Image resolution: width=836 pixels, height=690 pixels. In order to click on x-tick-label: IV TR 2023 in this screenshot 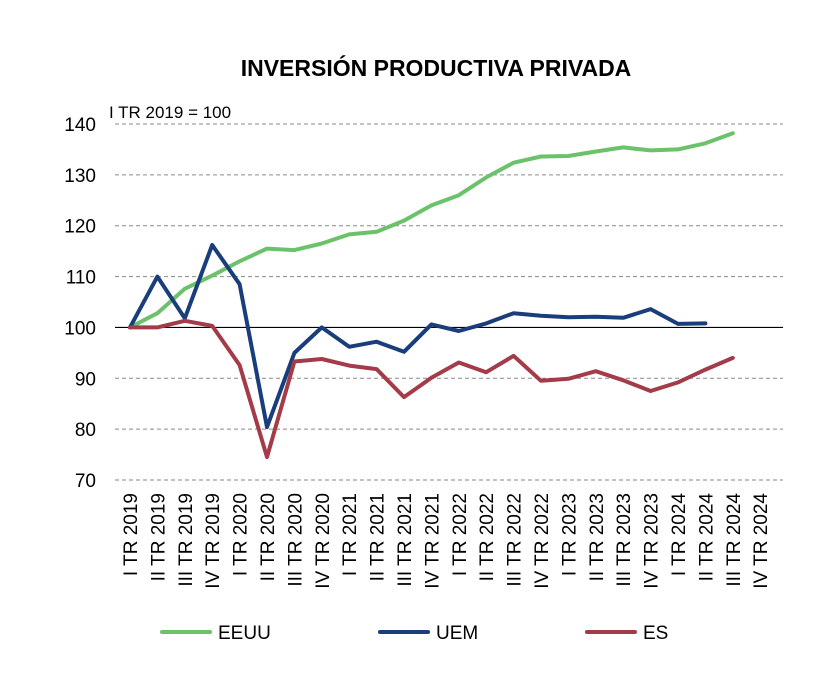, I will do `click(652, 541)`.